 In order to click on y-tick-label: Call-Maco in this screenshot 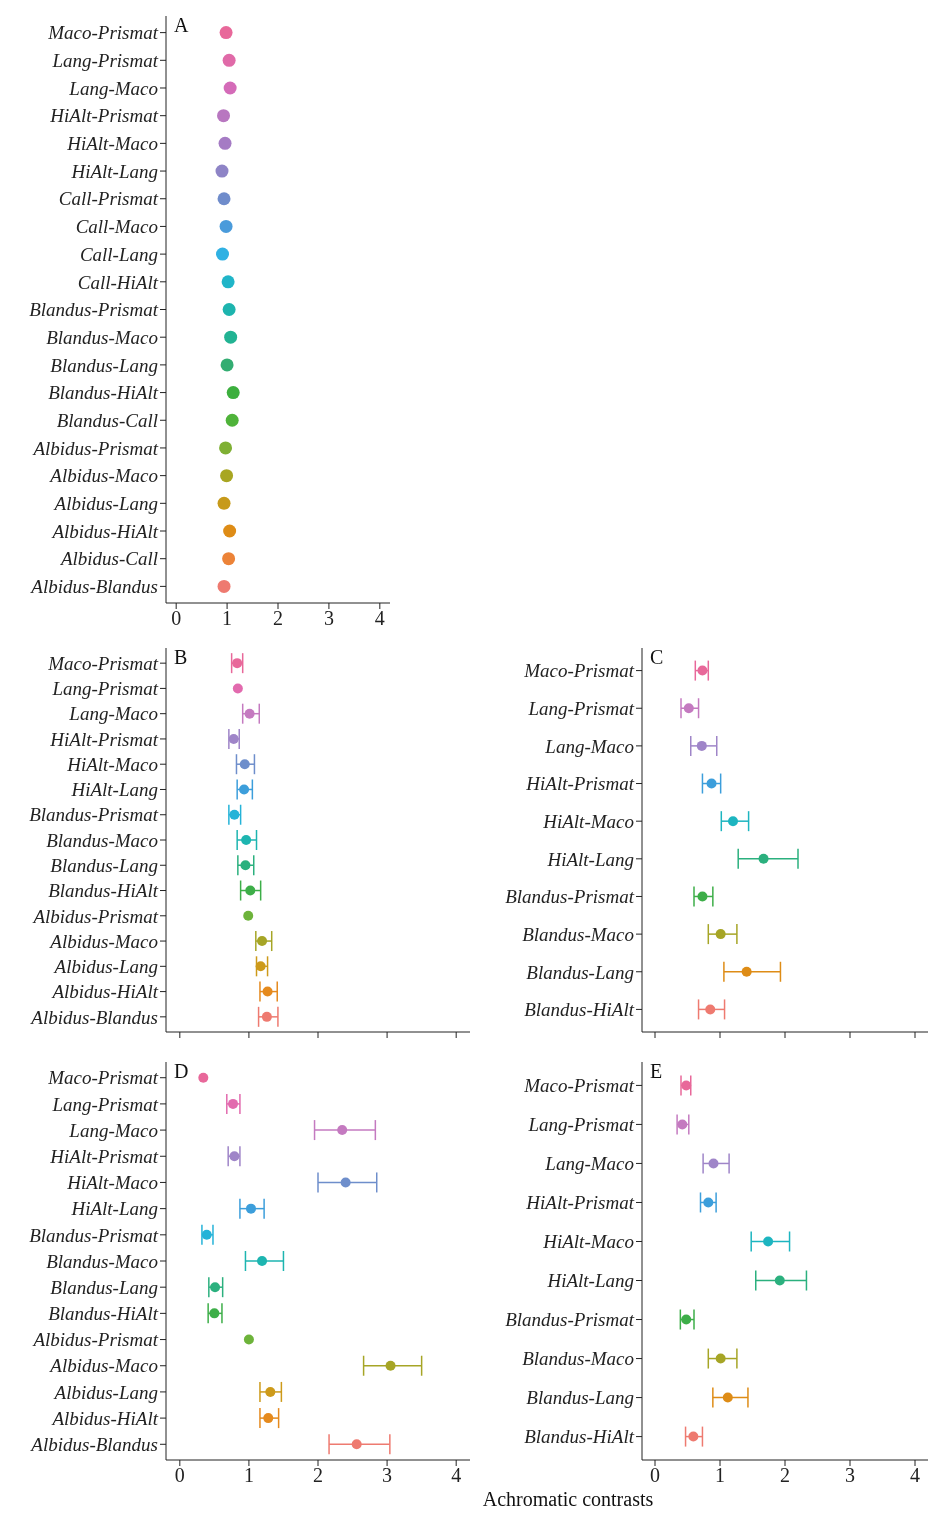, I will do `click(116, 227)`.